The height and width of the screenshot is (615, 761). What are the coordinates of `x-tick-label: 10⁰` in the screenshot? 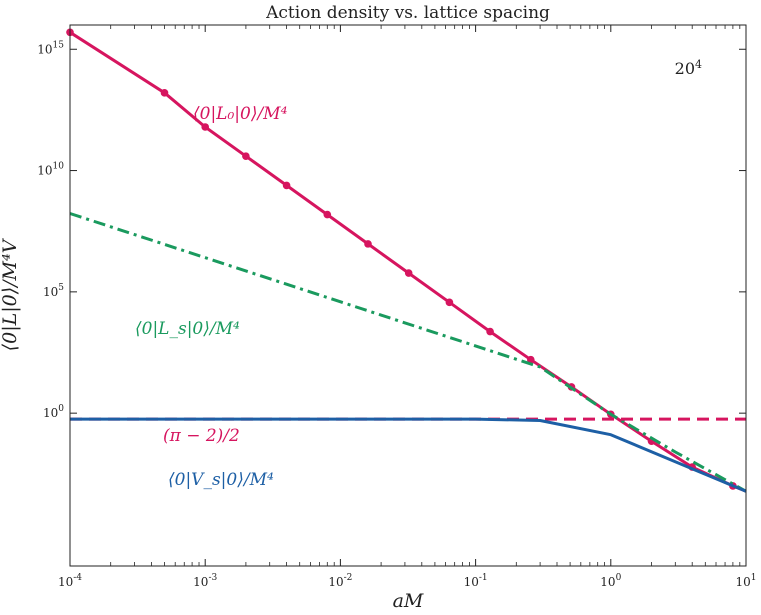 It's located at (610, 581).